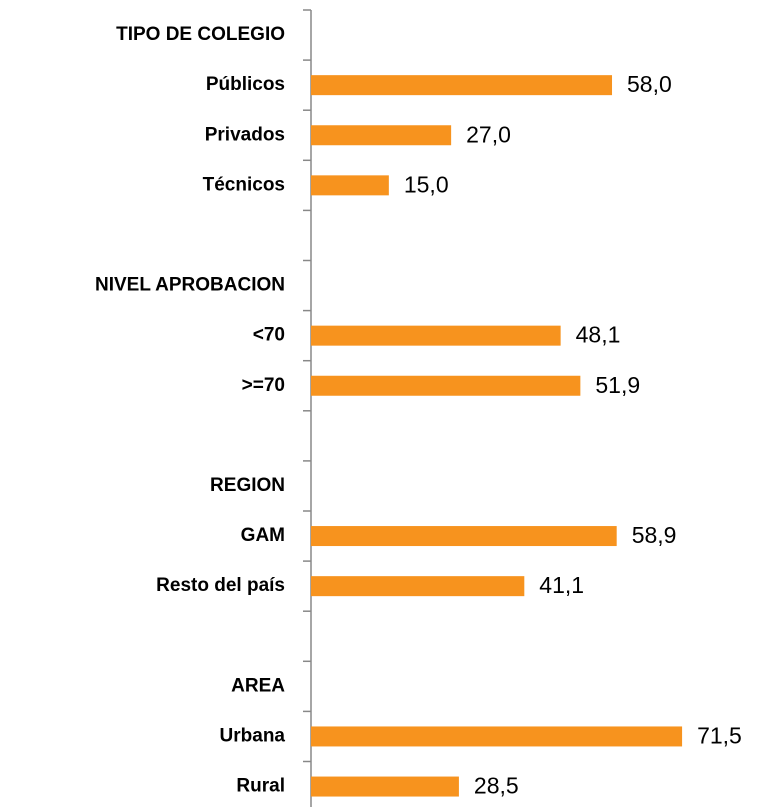  I want to click on category-label: Rural, so click(260, 786).